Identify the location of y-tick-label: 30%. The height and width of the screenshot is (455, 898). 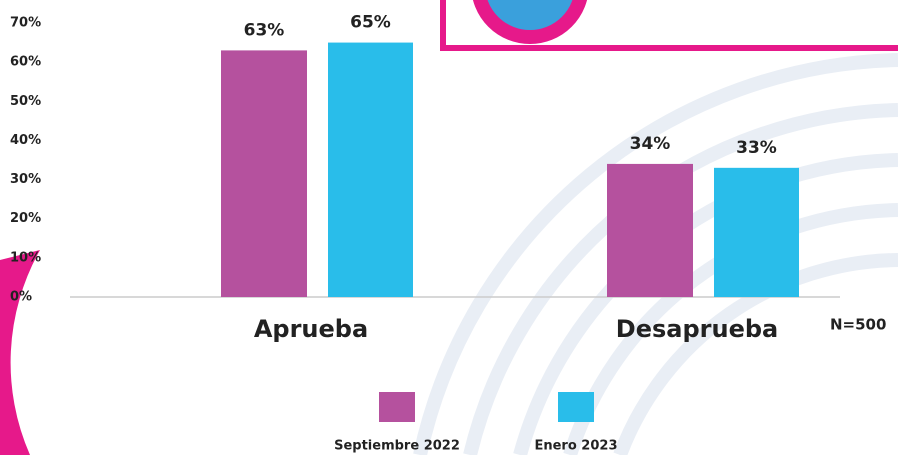
(25, 179).